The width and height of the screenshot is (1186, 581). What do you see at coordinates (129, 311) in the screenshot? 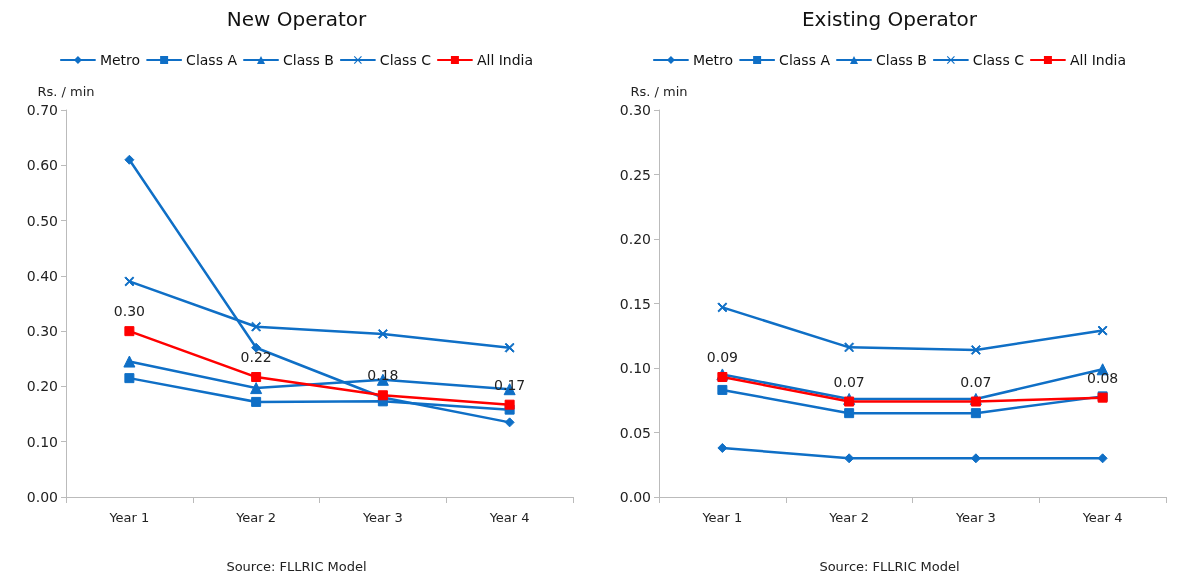
I see `data-label: 0.30` at bounding box center [129, 311].